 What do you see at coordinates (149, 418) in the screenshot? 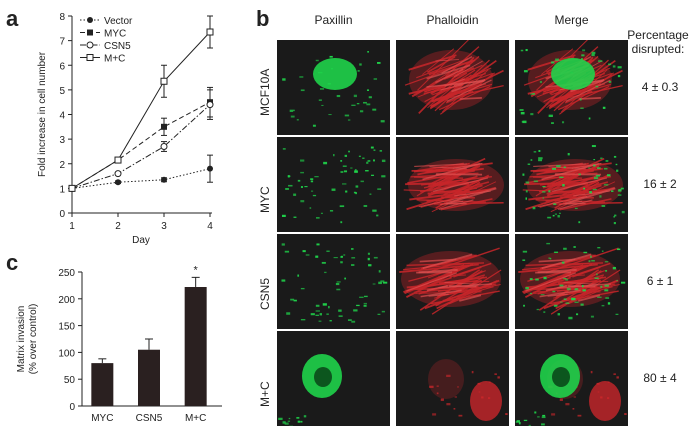
I see `x-tick-label: CSN5` at bounding box center [149, 418].